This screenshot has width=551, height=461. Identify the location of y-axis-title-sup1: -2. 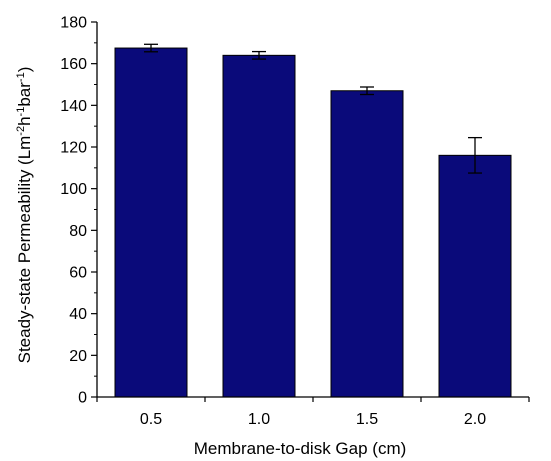
(21, 131).